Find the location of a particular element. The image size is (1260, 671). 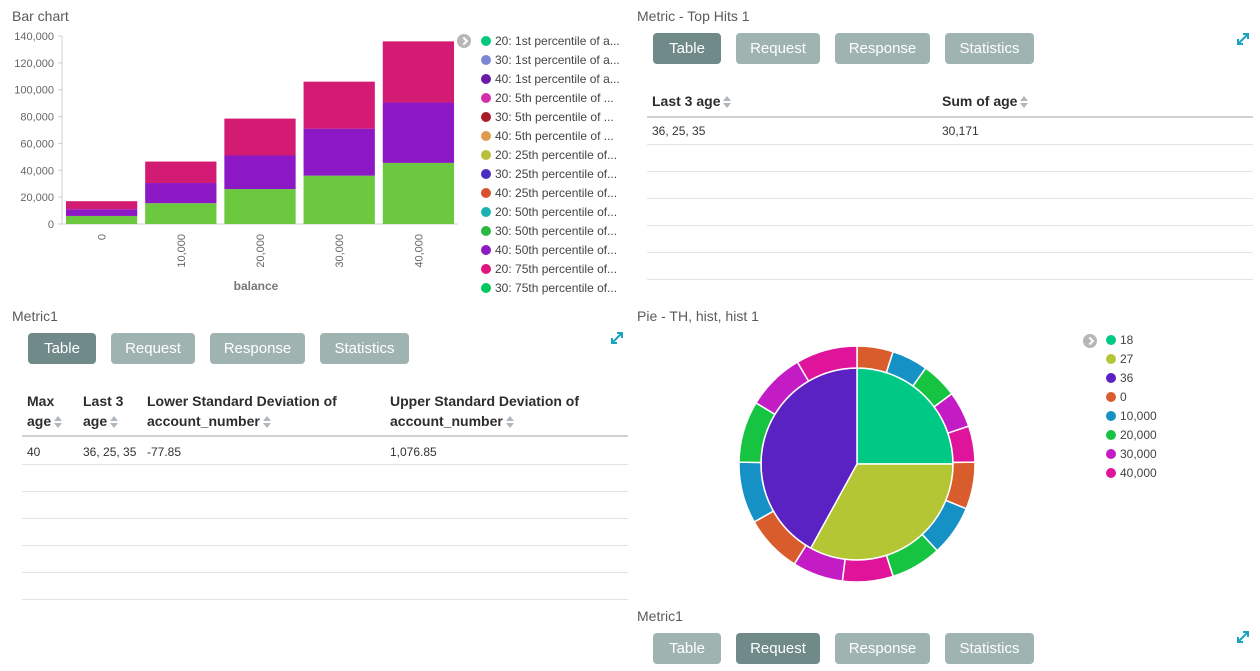

column-header-max-age: Max age is located at coordinates (45, 411).